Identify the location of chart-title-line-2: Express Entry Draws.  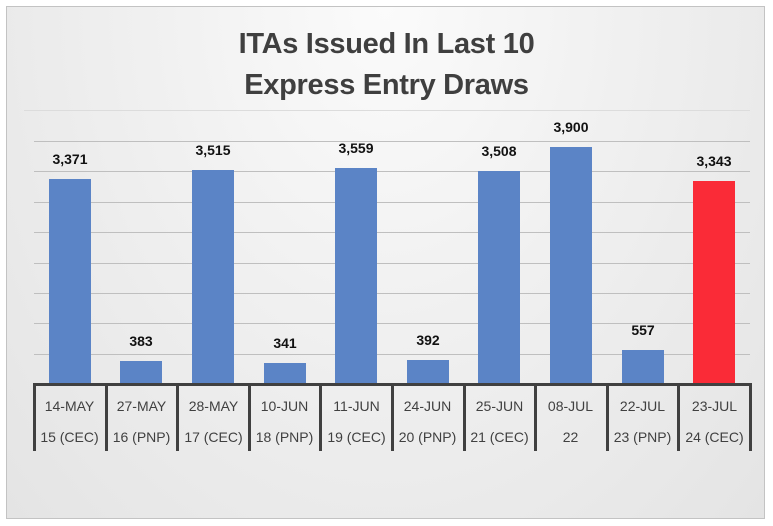
(386, 85).